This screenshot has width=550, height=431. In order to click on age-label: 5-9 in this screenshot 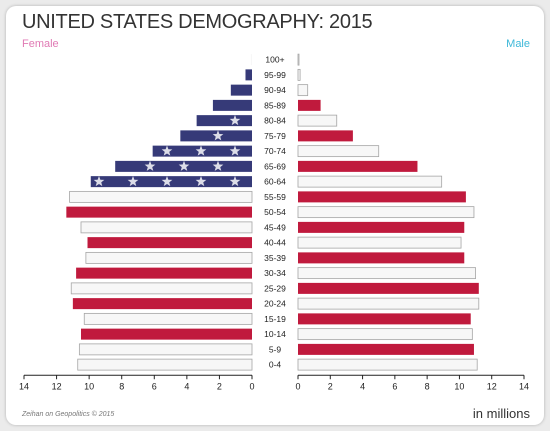, I will do `click(275, 349)`.